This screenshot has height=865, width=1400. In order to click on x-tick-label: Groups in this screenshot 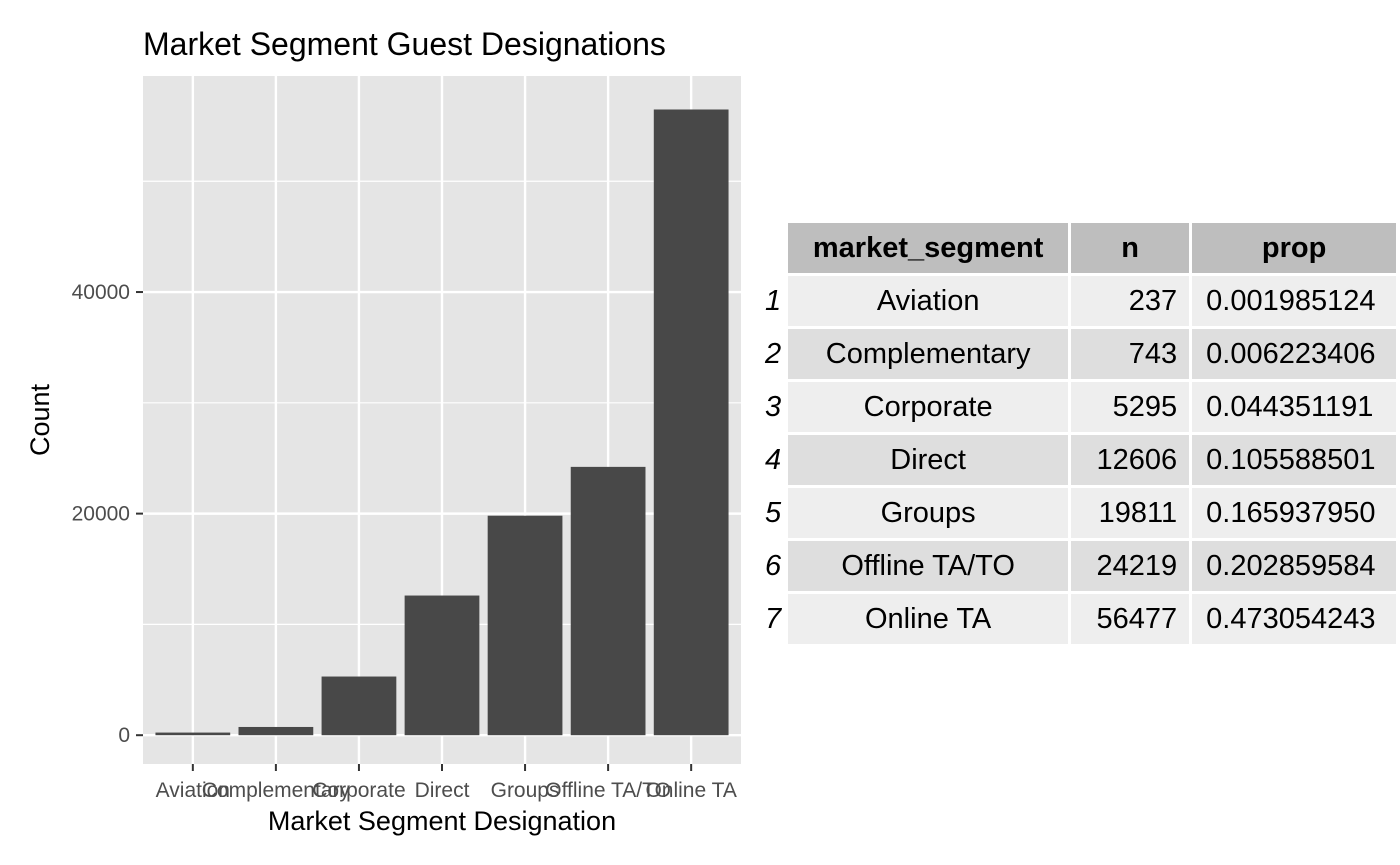, I will do `click(525, 790)`.